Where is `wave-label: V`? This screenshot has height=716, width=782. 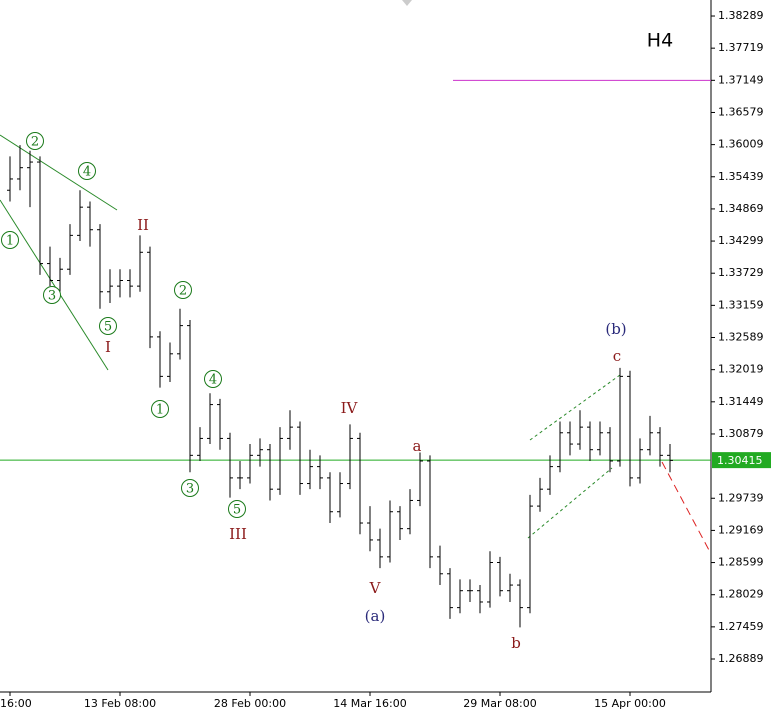
wave-label: V is located at coordinates (375, 588).